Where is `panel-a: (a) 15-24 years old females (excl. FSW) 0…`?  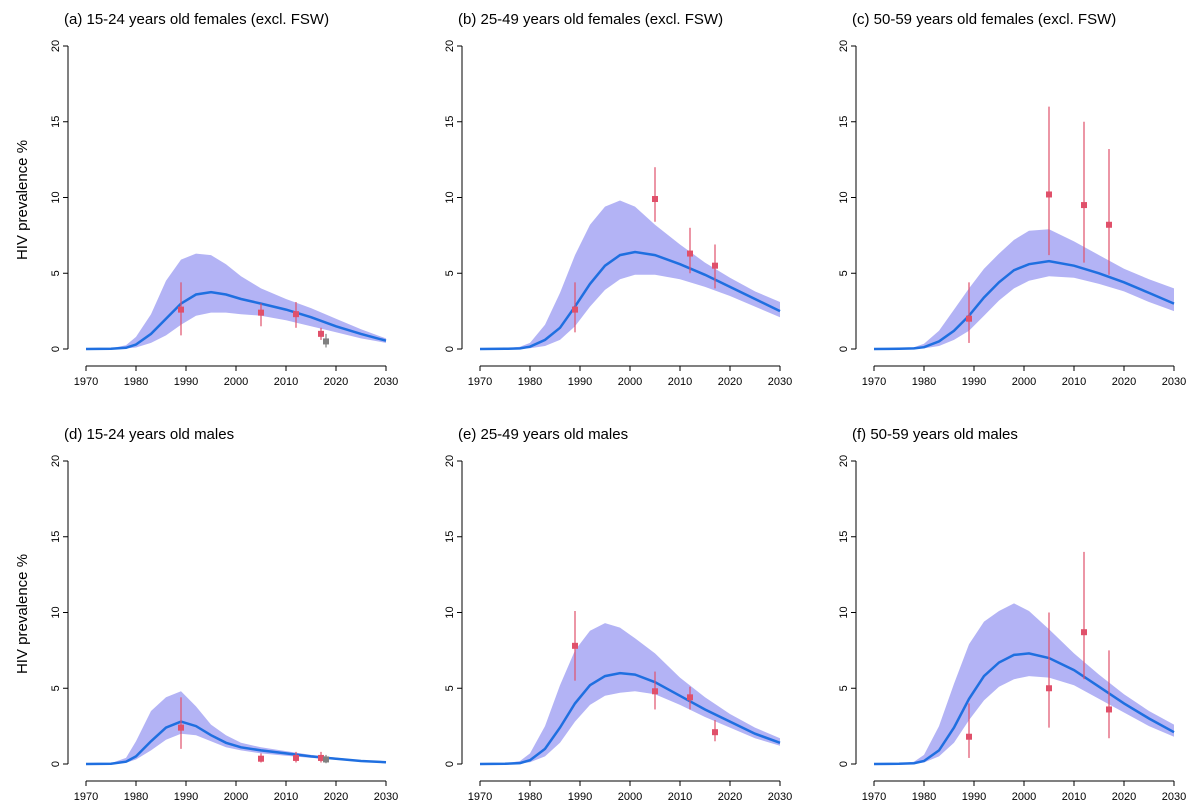 panel-a: (a) 15-24 years old females (excl. FSW) 0… is located at coordinates (224, 199).